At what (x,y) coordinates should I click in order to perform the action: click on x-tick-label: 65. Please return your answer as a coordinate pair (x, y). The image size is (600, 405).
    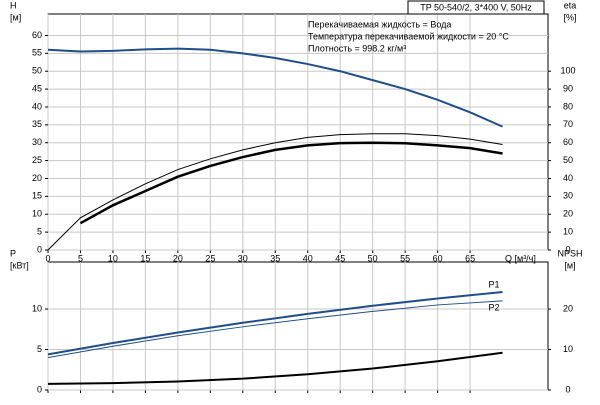
    Looking at the image, I should click on (470, 258).